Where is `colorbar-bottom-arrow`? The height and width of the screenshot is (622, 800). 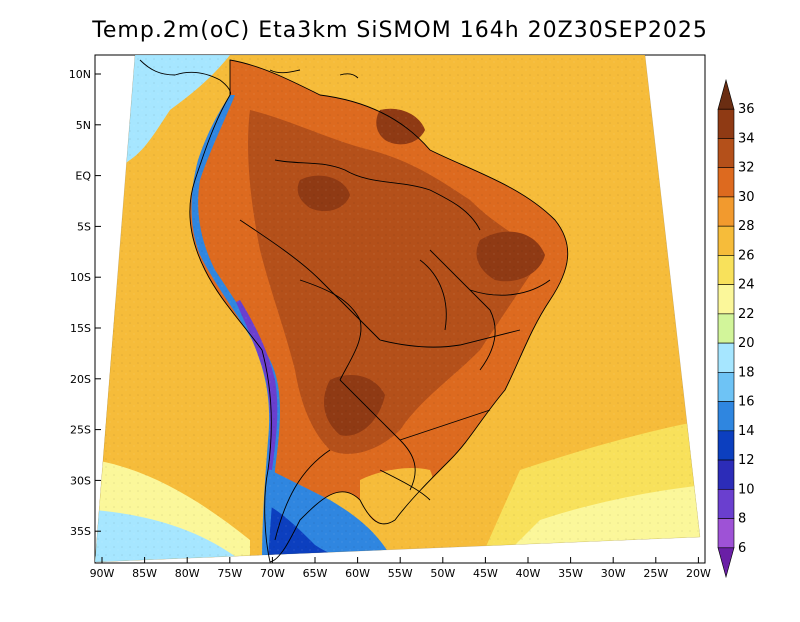
colorbar-bottom-arrow is located at coordinates (726, 563).